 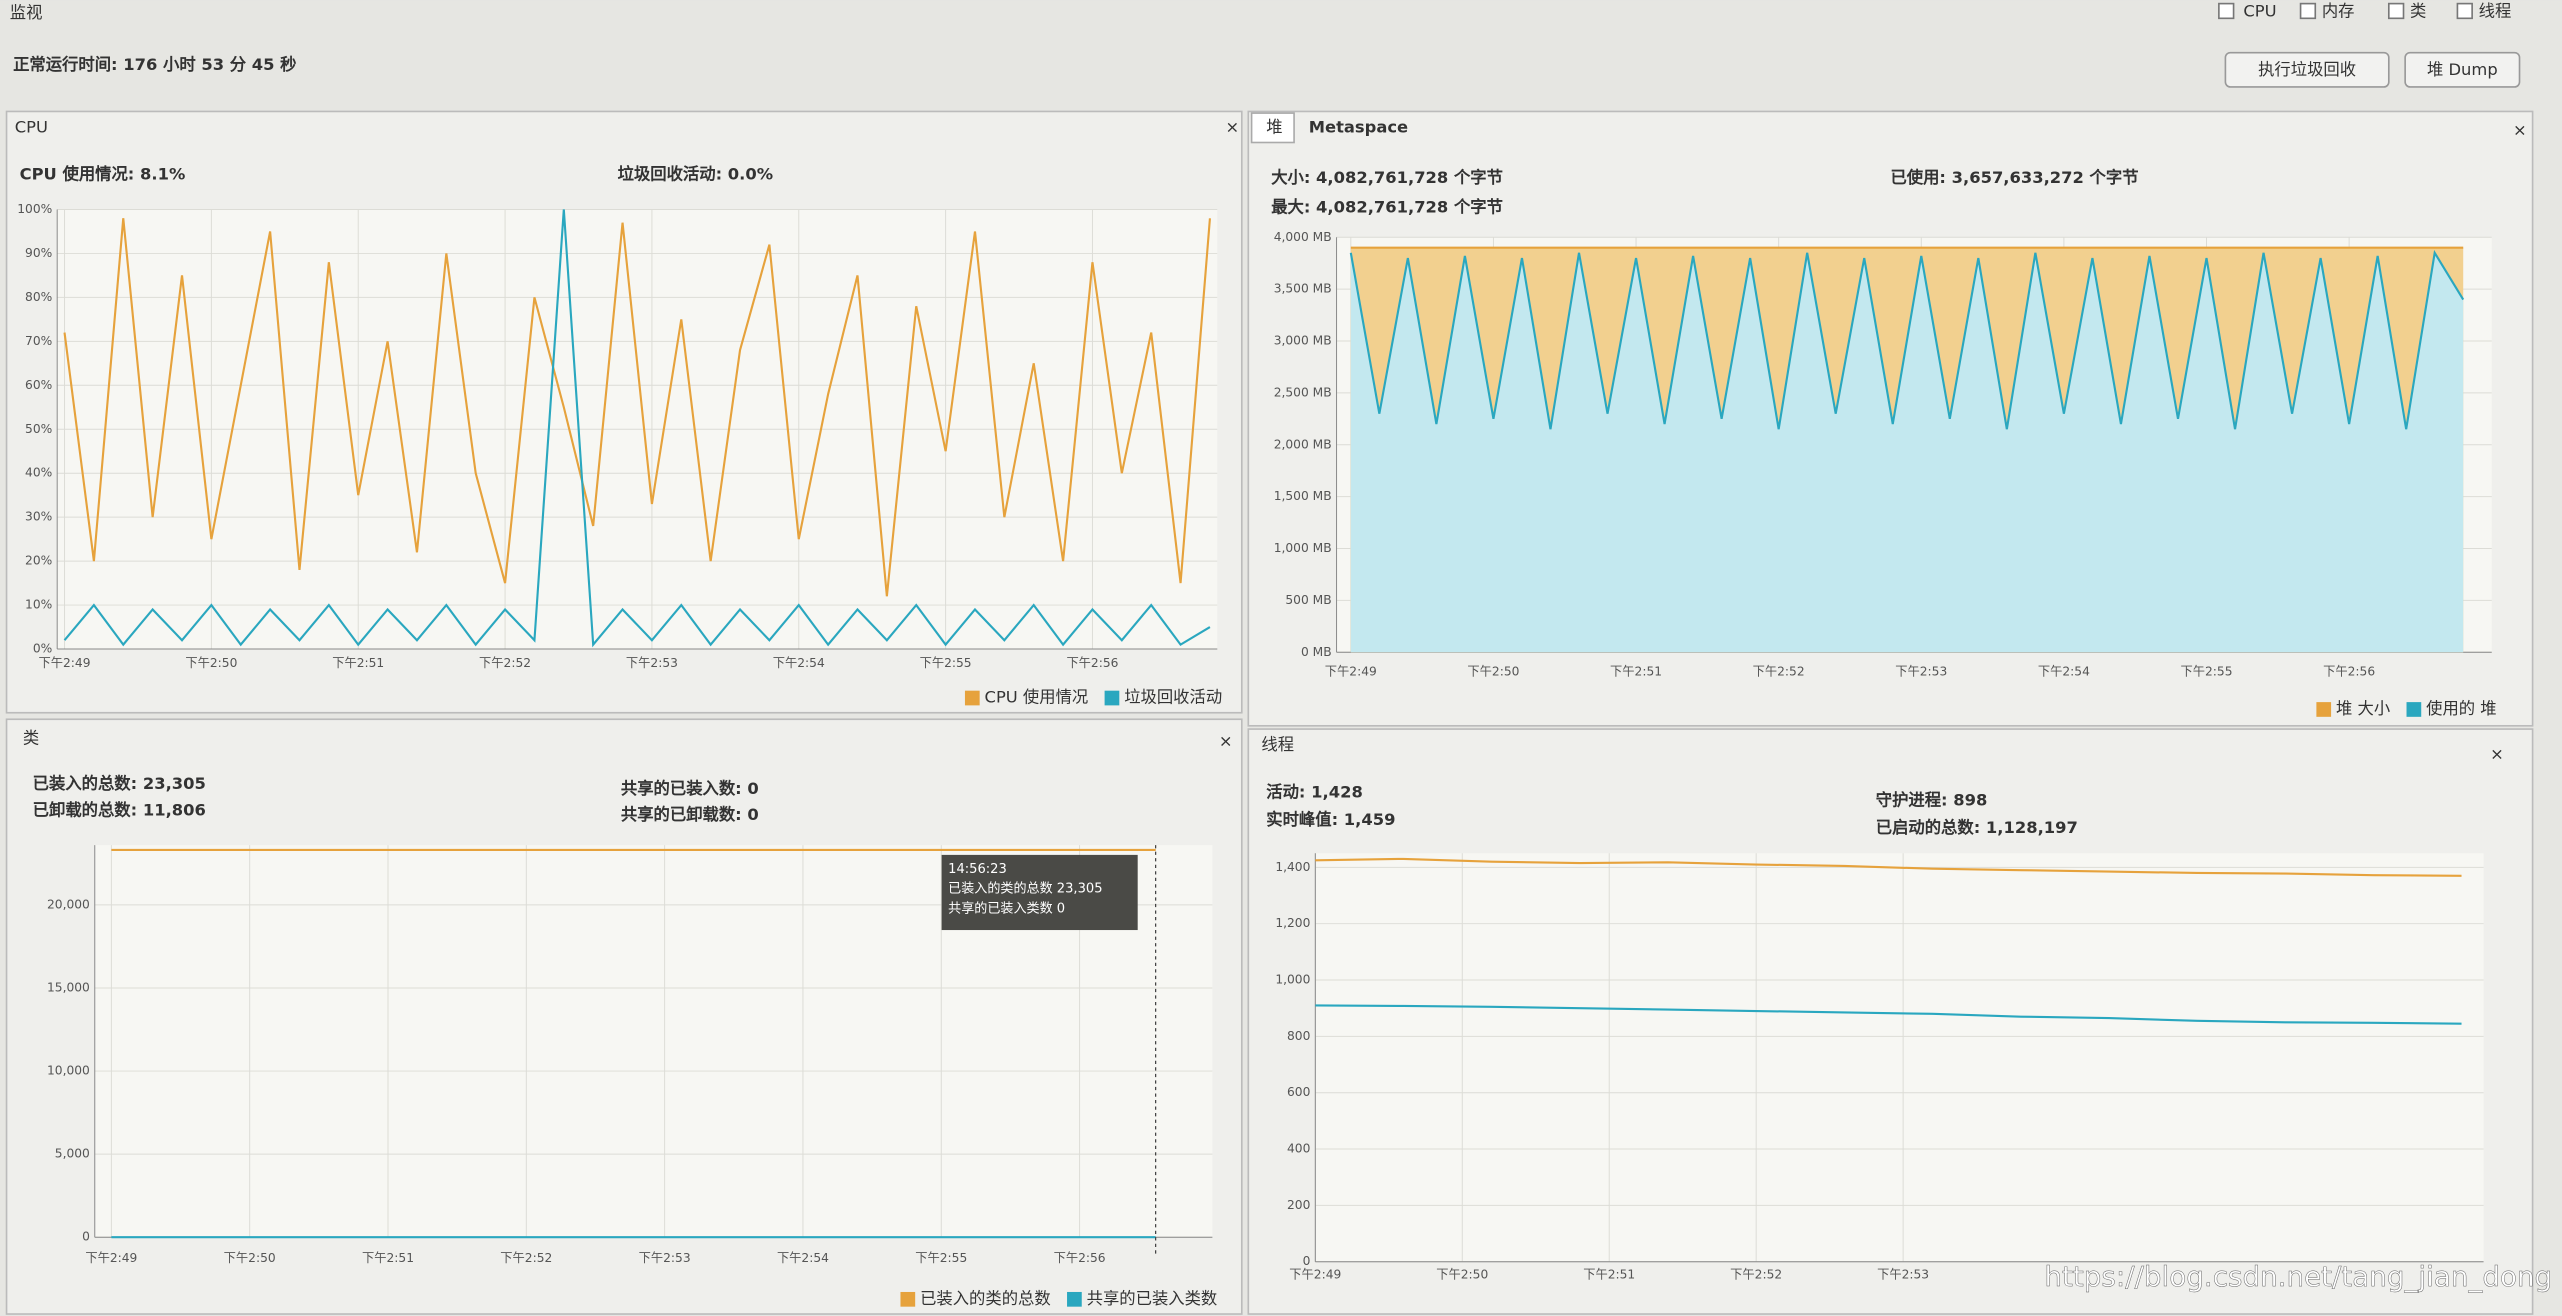 I want to click on stat: 已使用: 3,657,633,272 个字节, so click(x=2014, y=177).